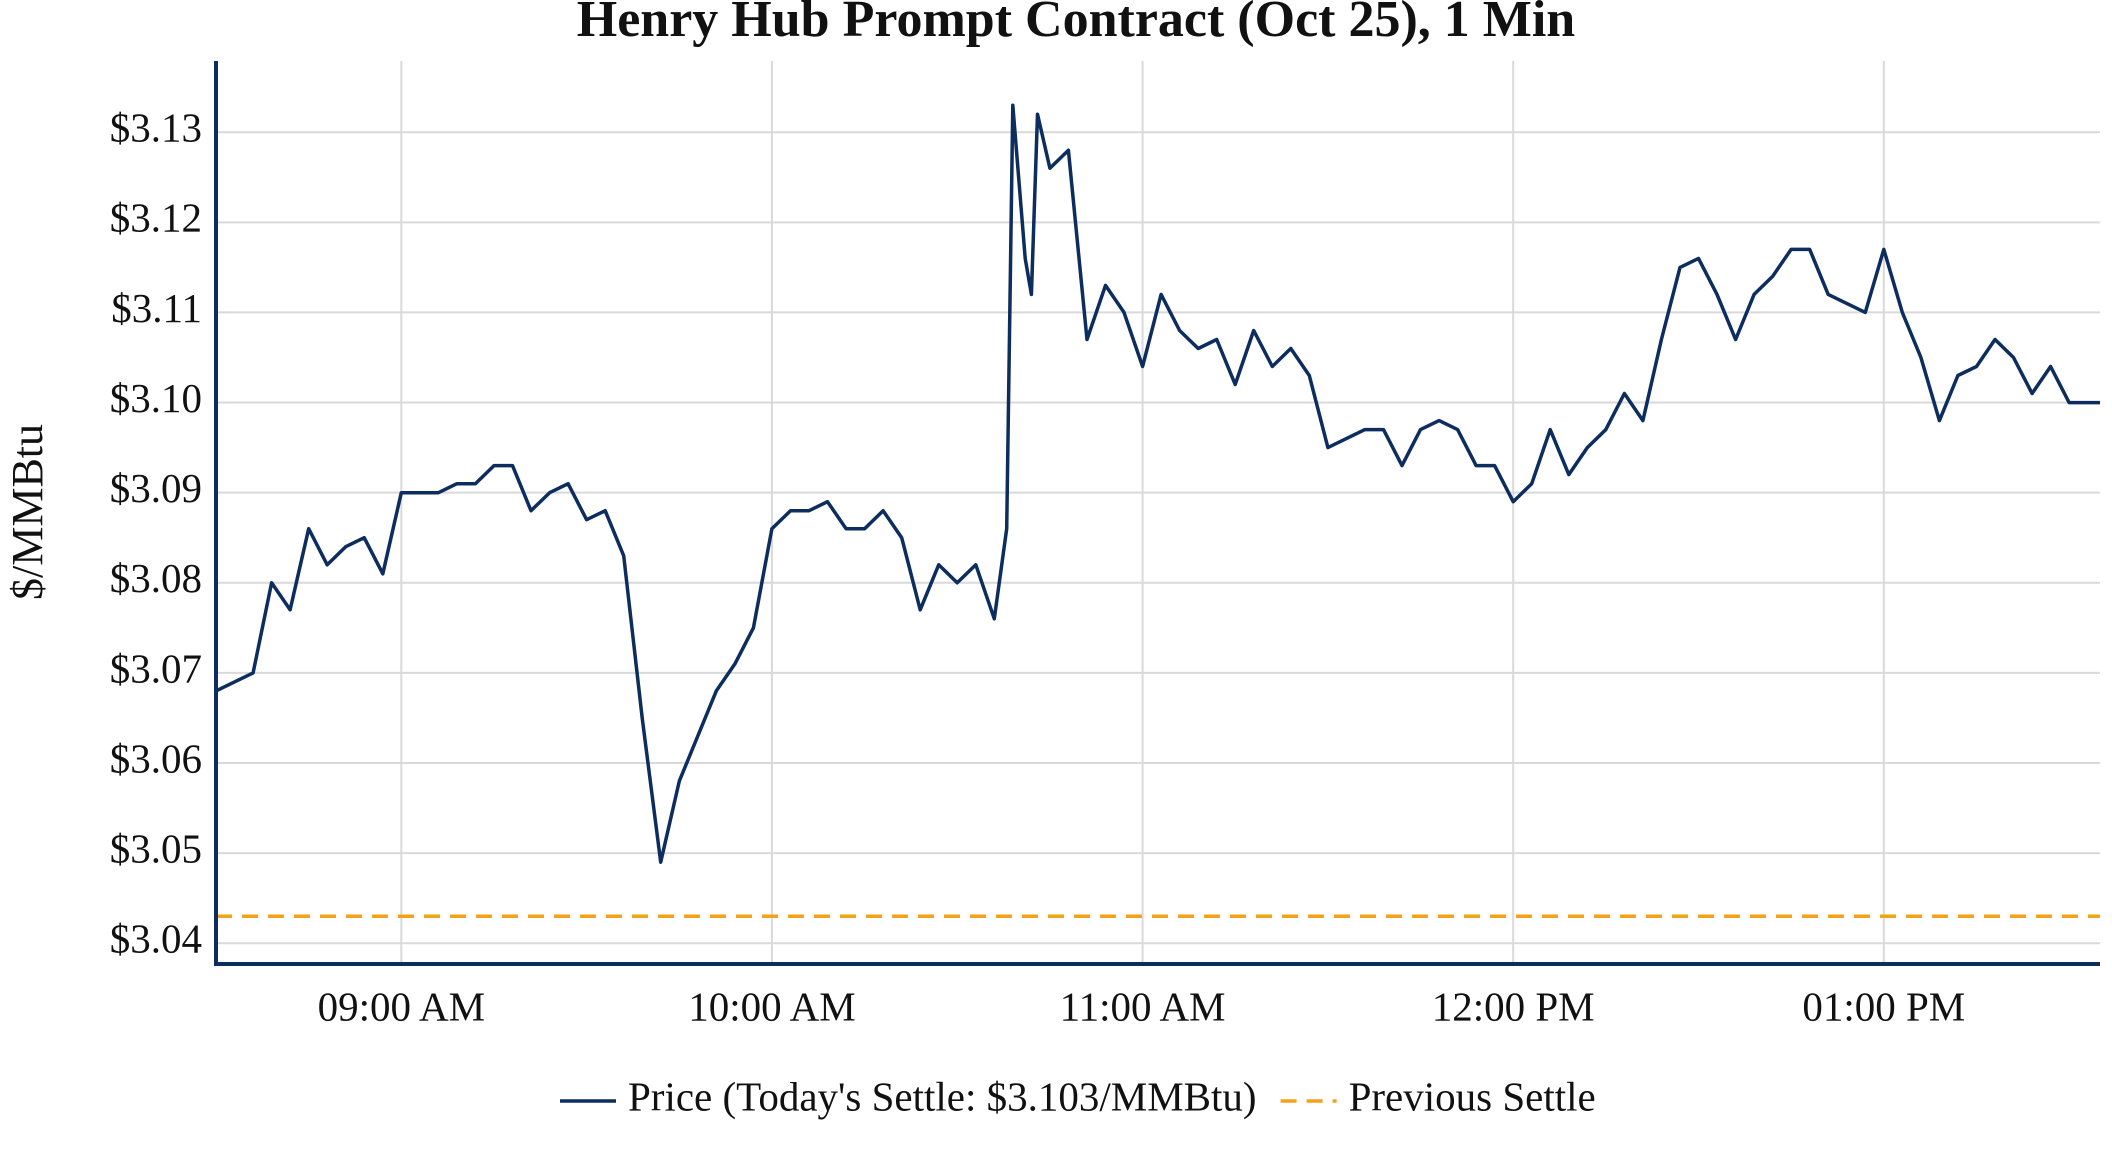  What do you see at coordinates (1472, 1096) in the screenshot?
I see `legend-label: Previous Settle` at bounding box center [1472, 1096].